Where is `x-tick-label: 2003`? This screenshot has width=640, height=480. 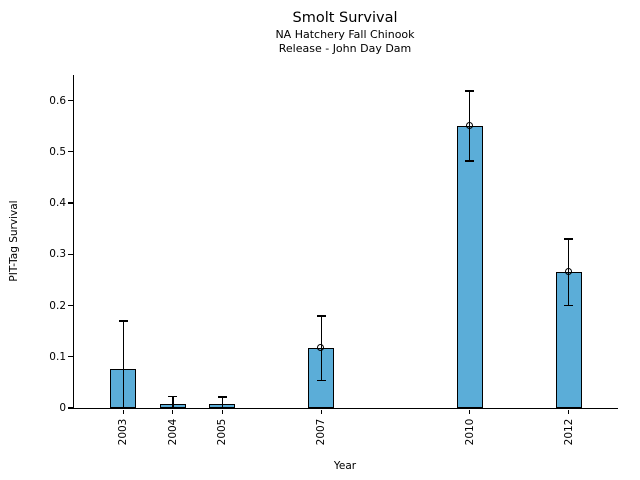 x-tick-label: 2003 is located at coordinates (123, 432).